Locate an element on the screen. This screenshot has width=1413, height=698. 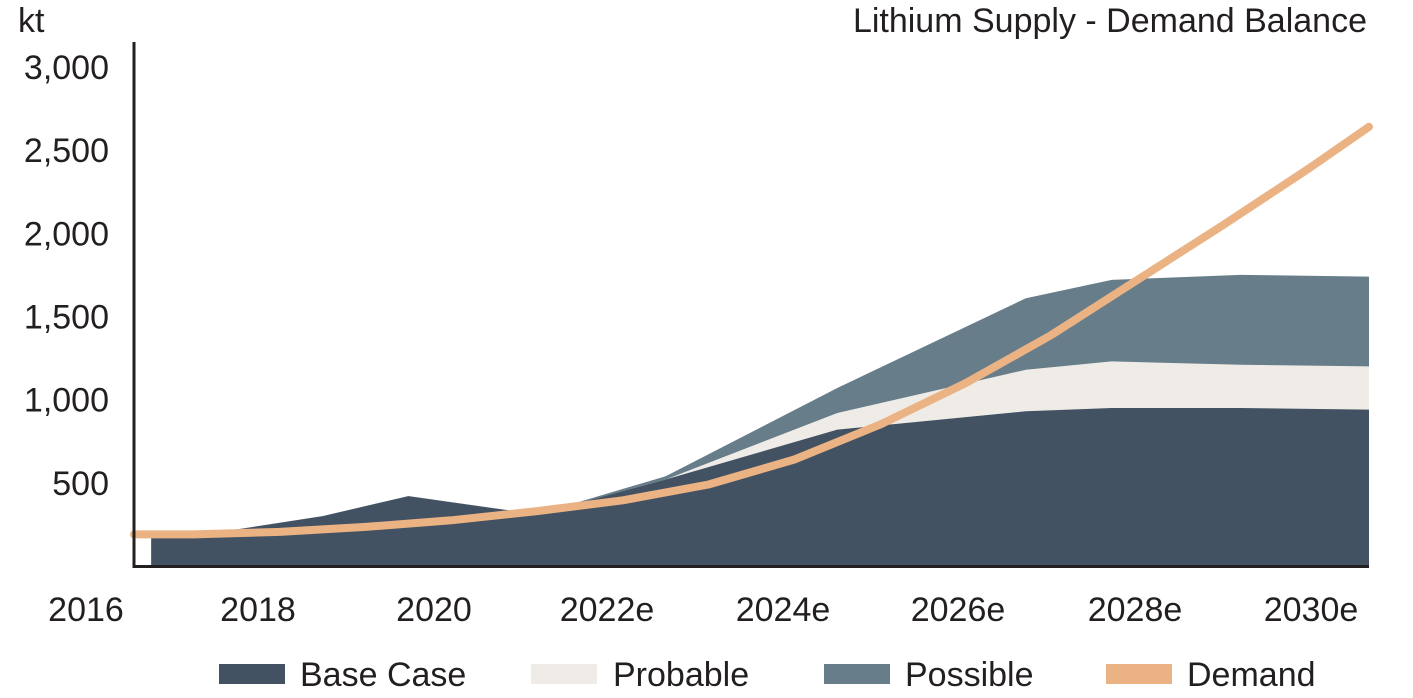
x-tick-label: 2018 is located at coordinates (258, 610).